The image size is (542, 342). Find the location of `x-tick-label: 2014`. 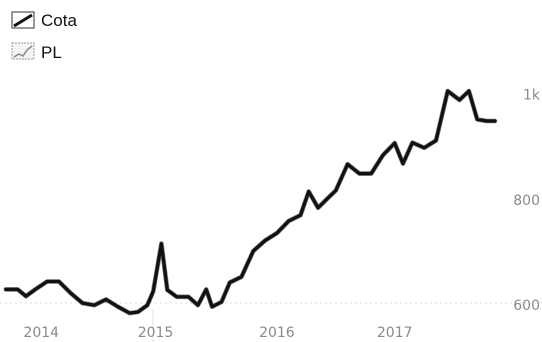

x-tick-label: 2014 is located at coordinates (41, 333).